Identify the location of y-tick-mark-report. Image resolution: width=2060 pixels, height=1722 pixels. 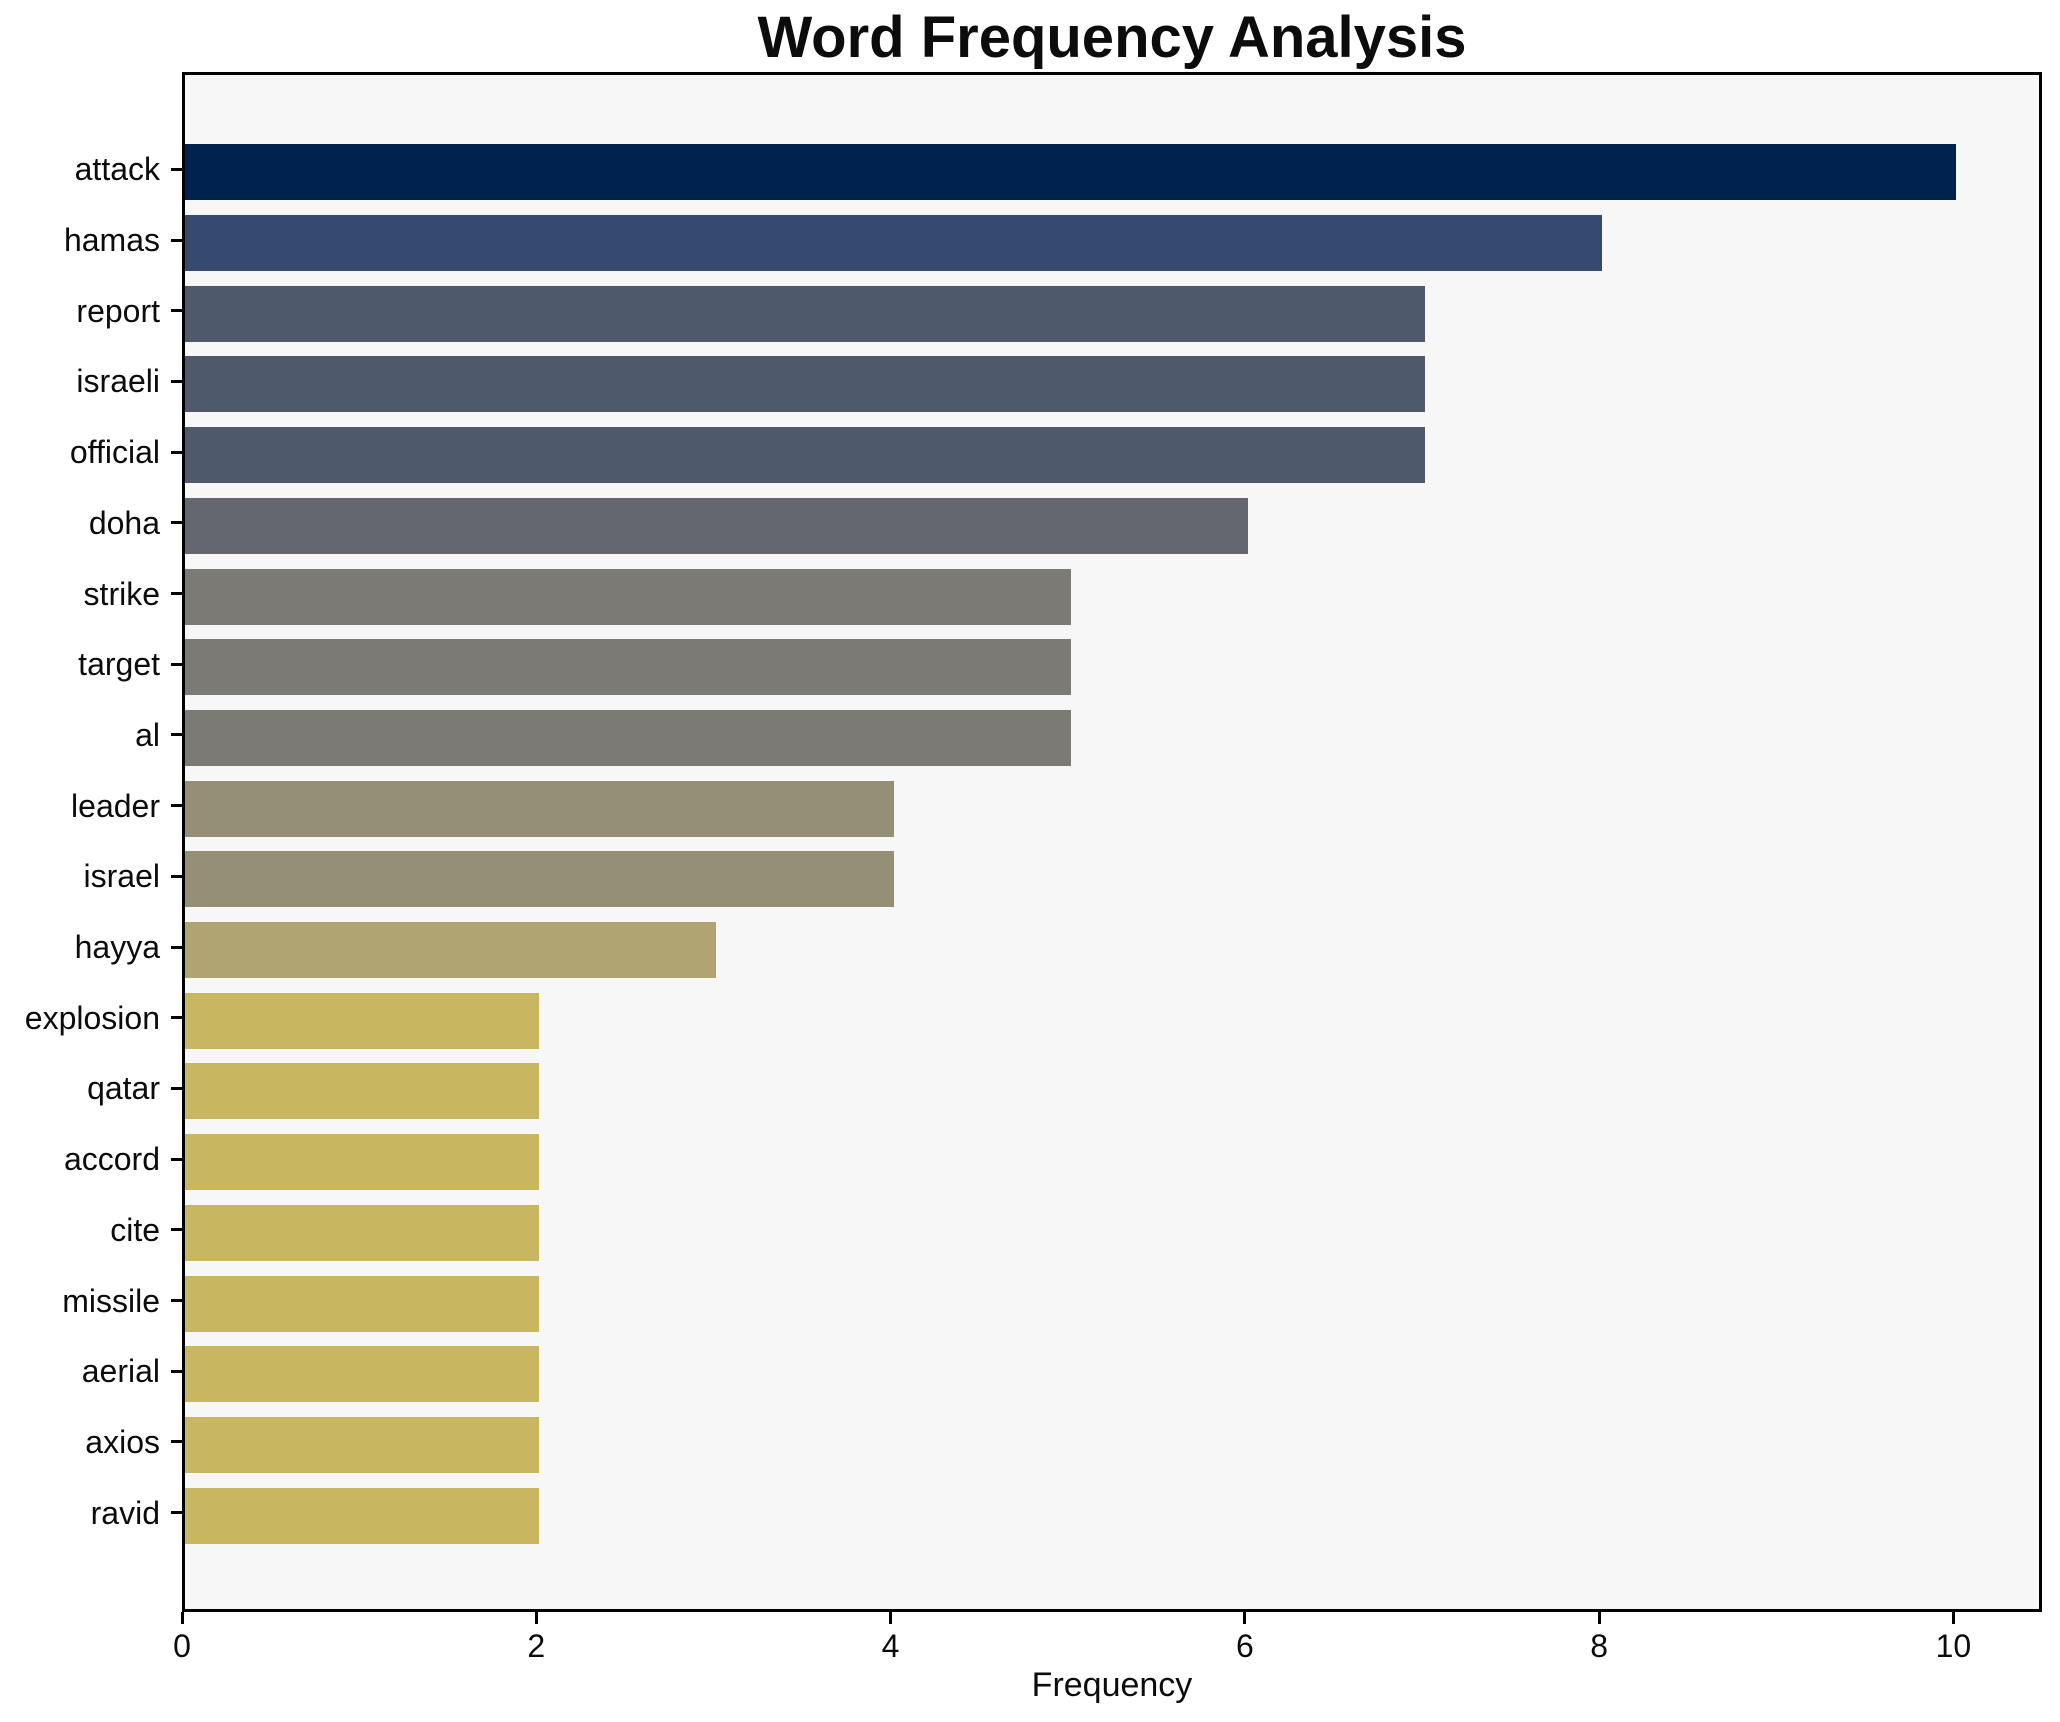
(176, 311).